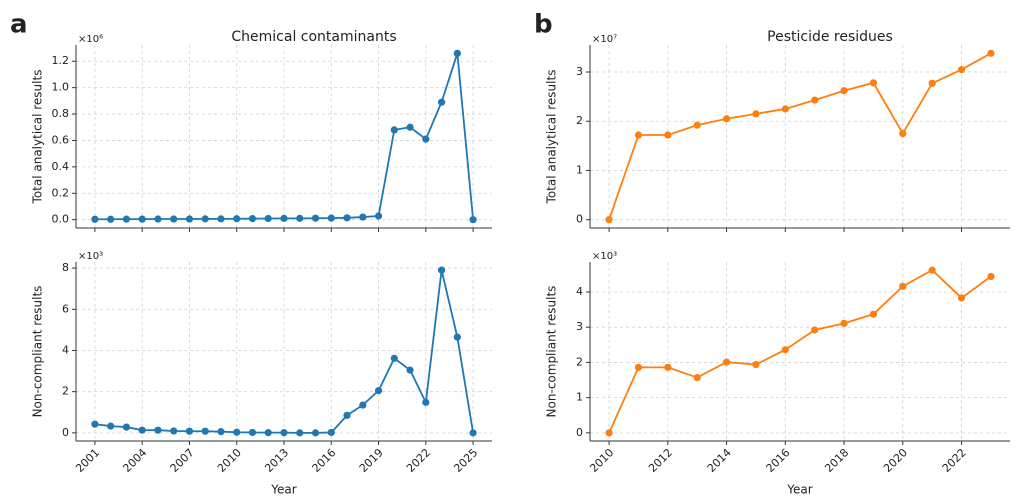 Image resolution: width=1020 pixels, height=499 pixels. What do you see at coordinates (61, 166) in the screenshot?
I see `y-tick-label: 0.4` at bounding box center [61, 166].